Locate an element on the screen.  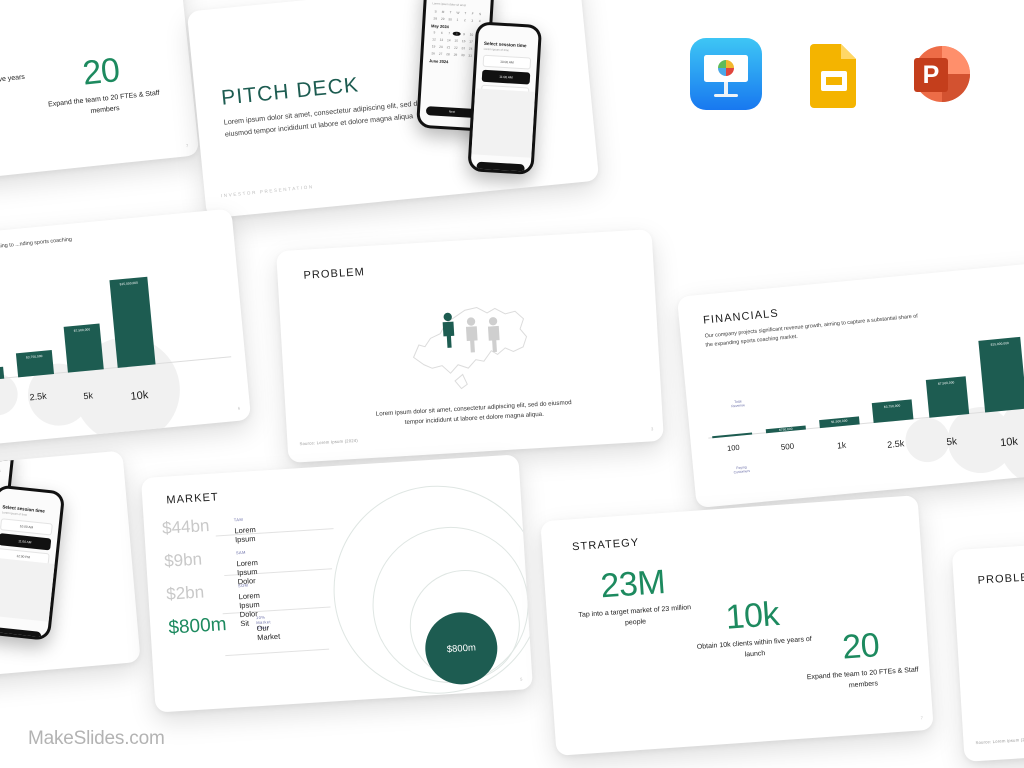
chart-category-label: 2.5k is located at coordinates (895, 444).